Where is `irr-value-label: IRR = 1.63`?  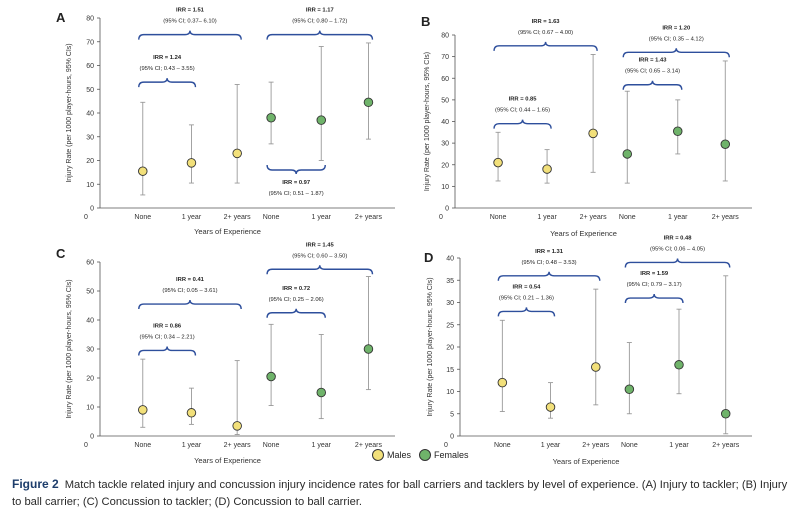
irr-value-label: IRR = 1.63 is located at coordinates (546, 22).